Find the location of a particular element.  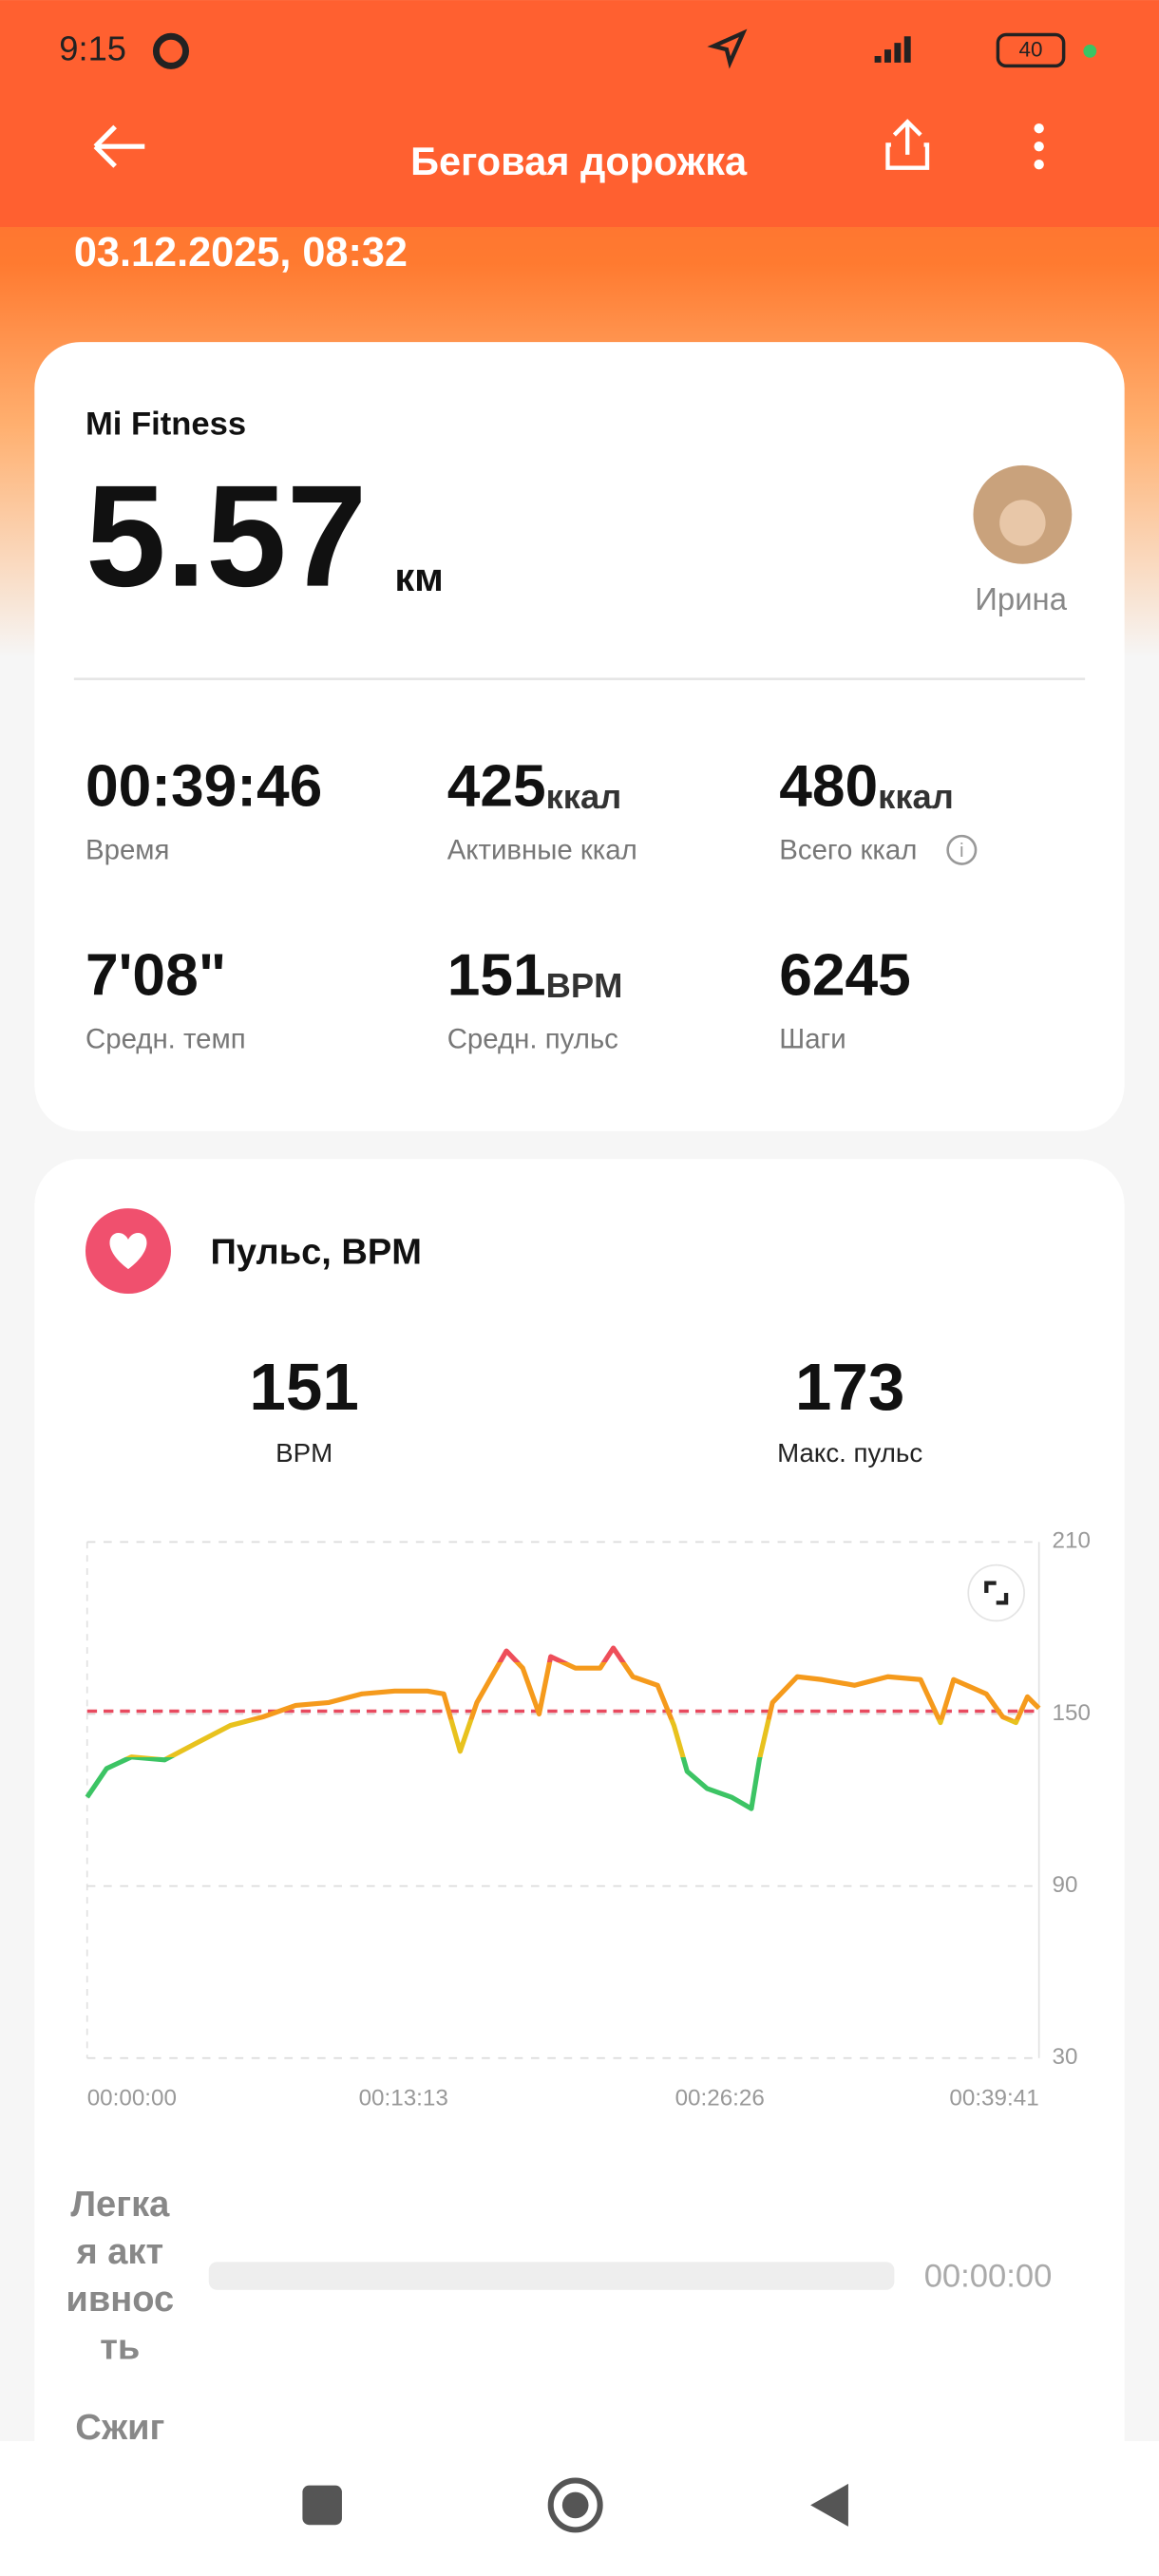

avg-pulse: 151 is located at coordinates (303, 1387).